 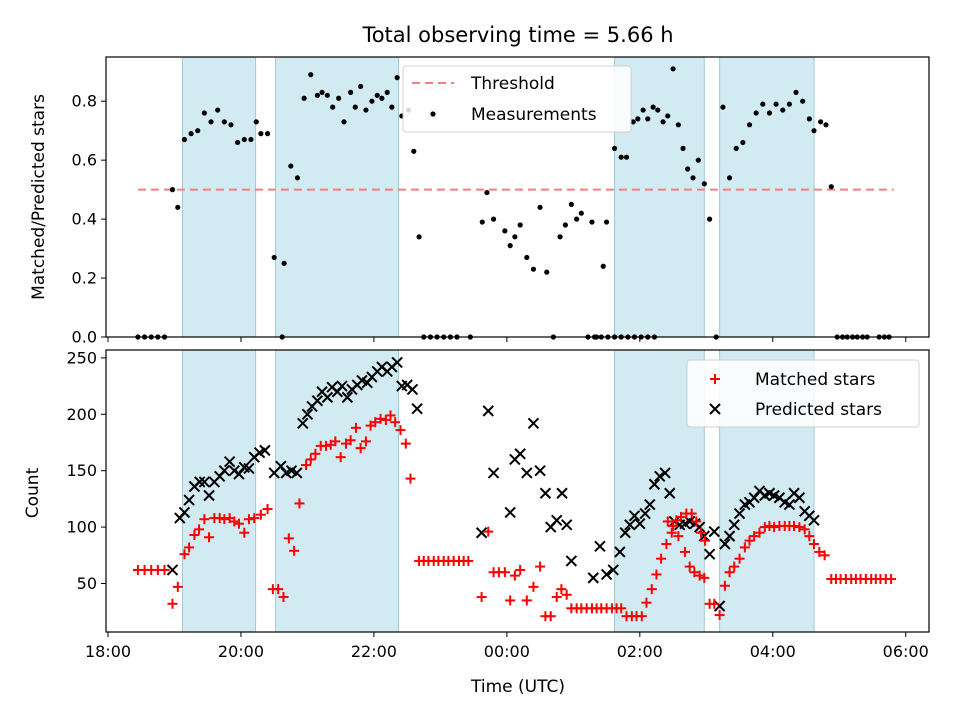 I want to click on figure-title: Total observing time = 5.66 h, so click(x=517, y=35).